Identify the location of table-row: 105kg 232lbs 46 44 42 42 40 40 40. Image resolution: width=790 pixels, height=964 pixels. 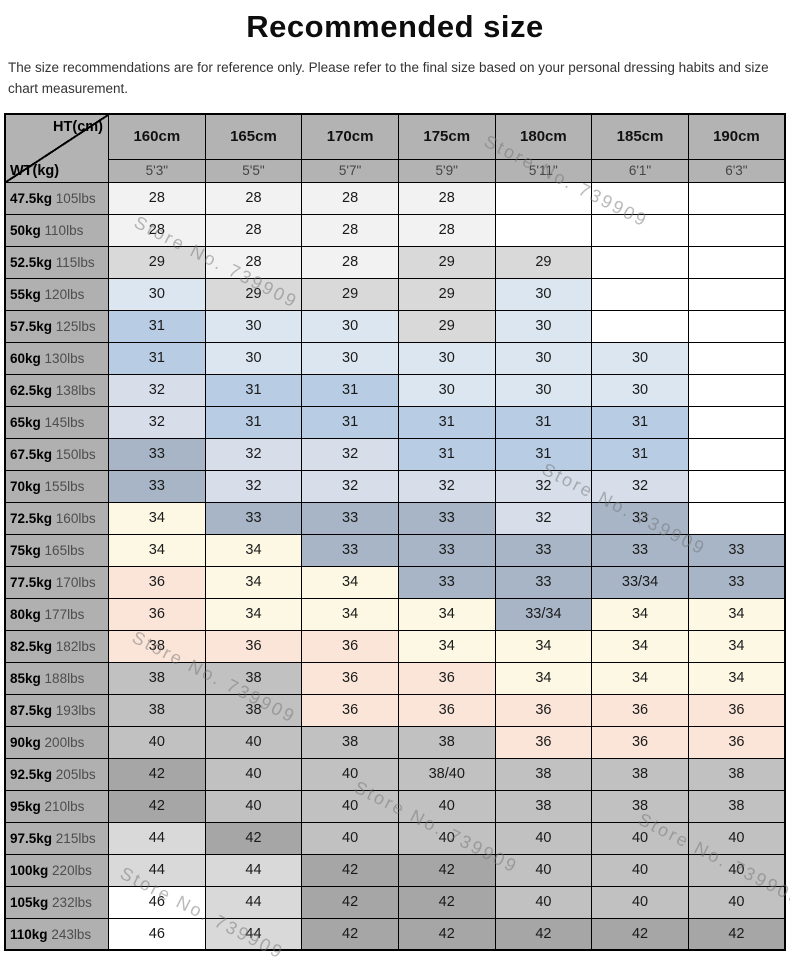
(395, 902).